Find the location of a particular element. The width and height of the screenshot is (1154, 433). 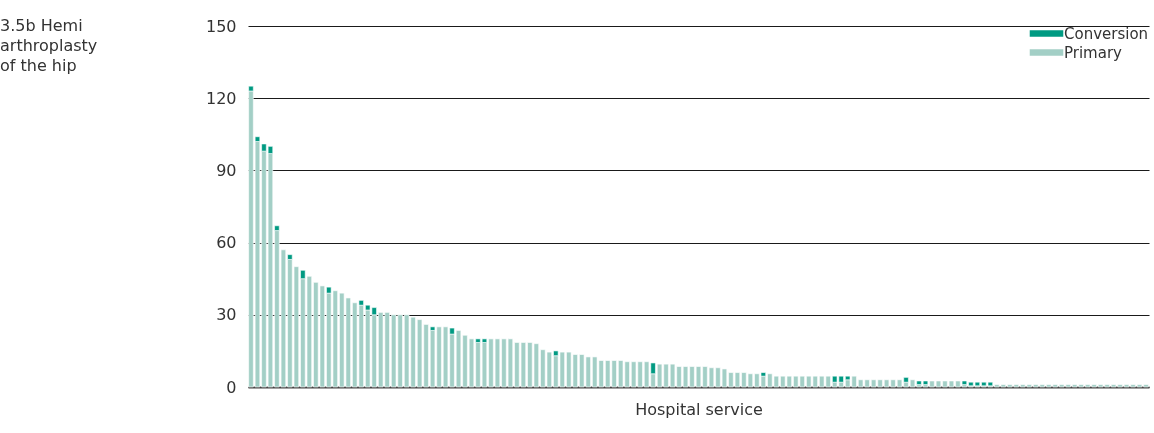

y-tick-label: 120 is located at coordinates (221, 98).